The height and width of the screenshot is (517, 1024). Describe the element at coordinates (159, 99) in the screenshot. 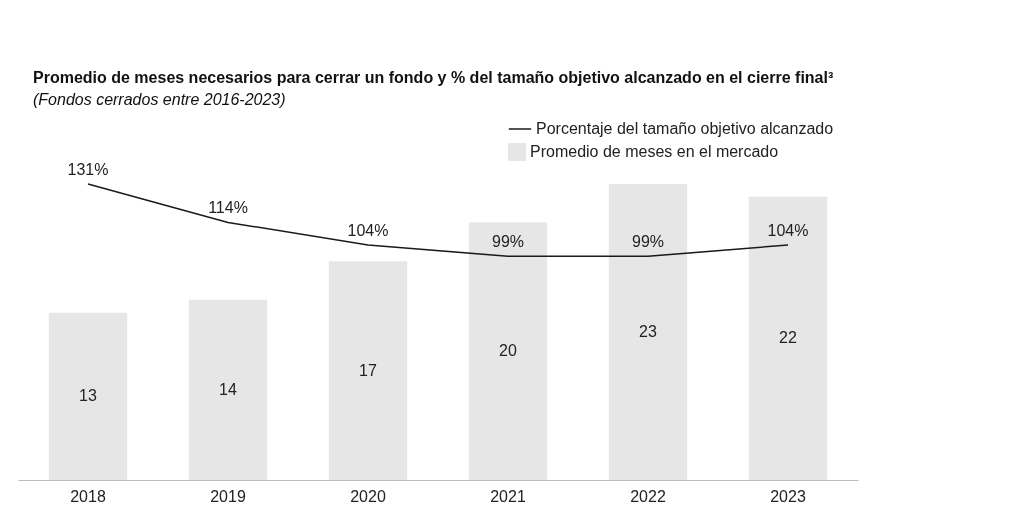

I see `chart-subtitle: (Fondos cerrados entre 2016-2023)` at that location.